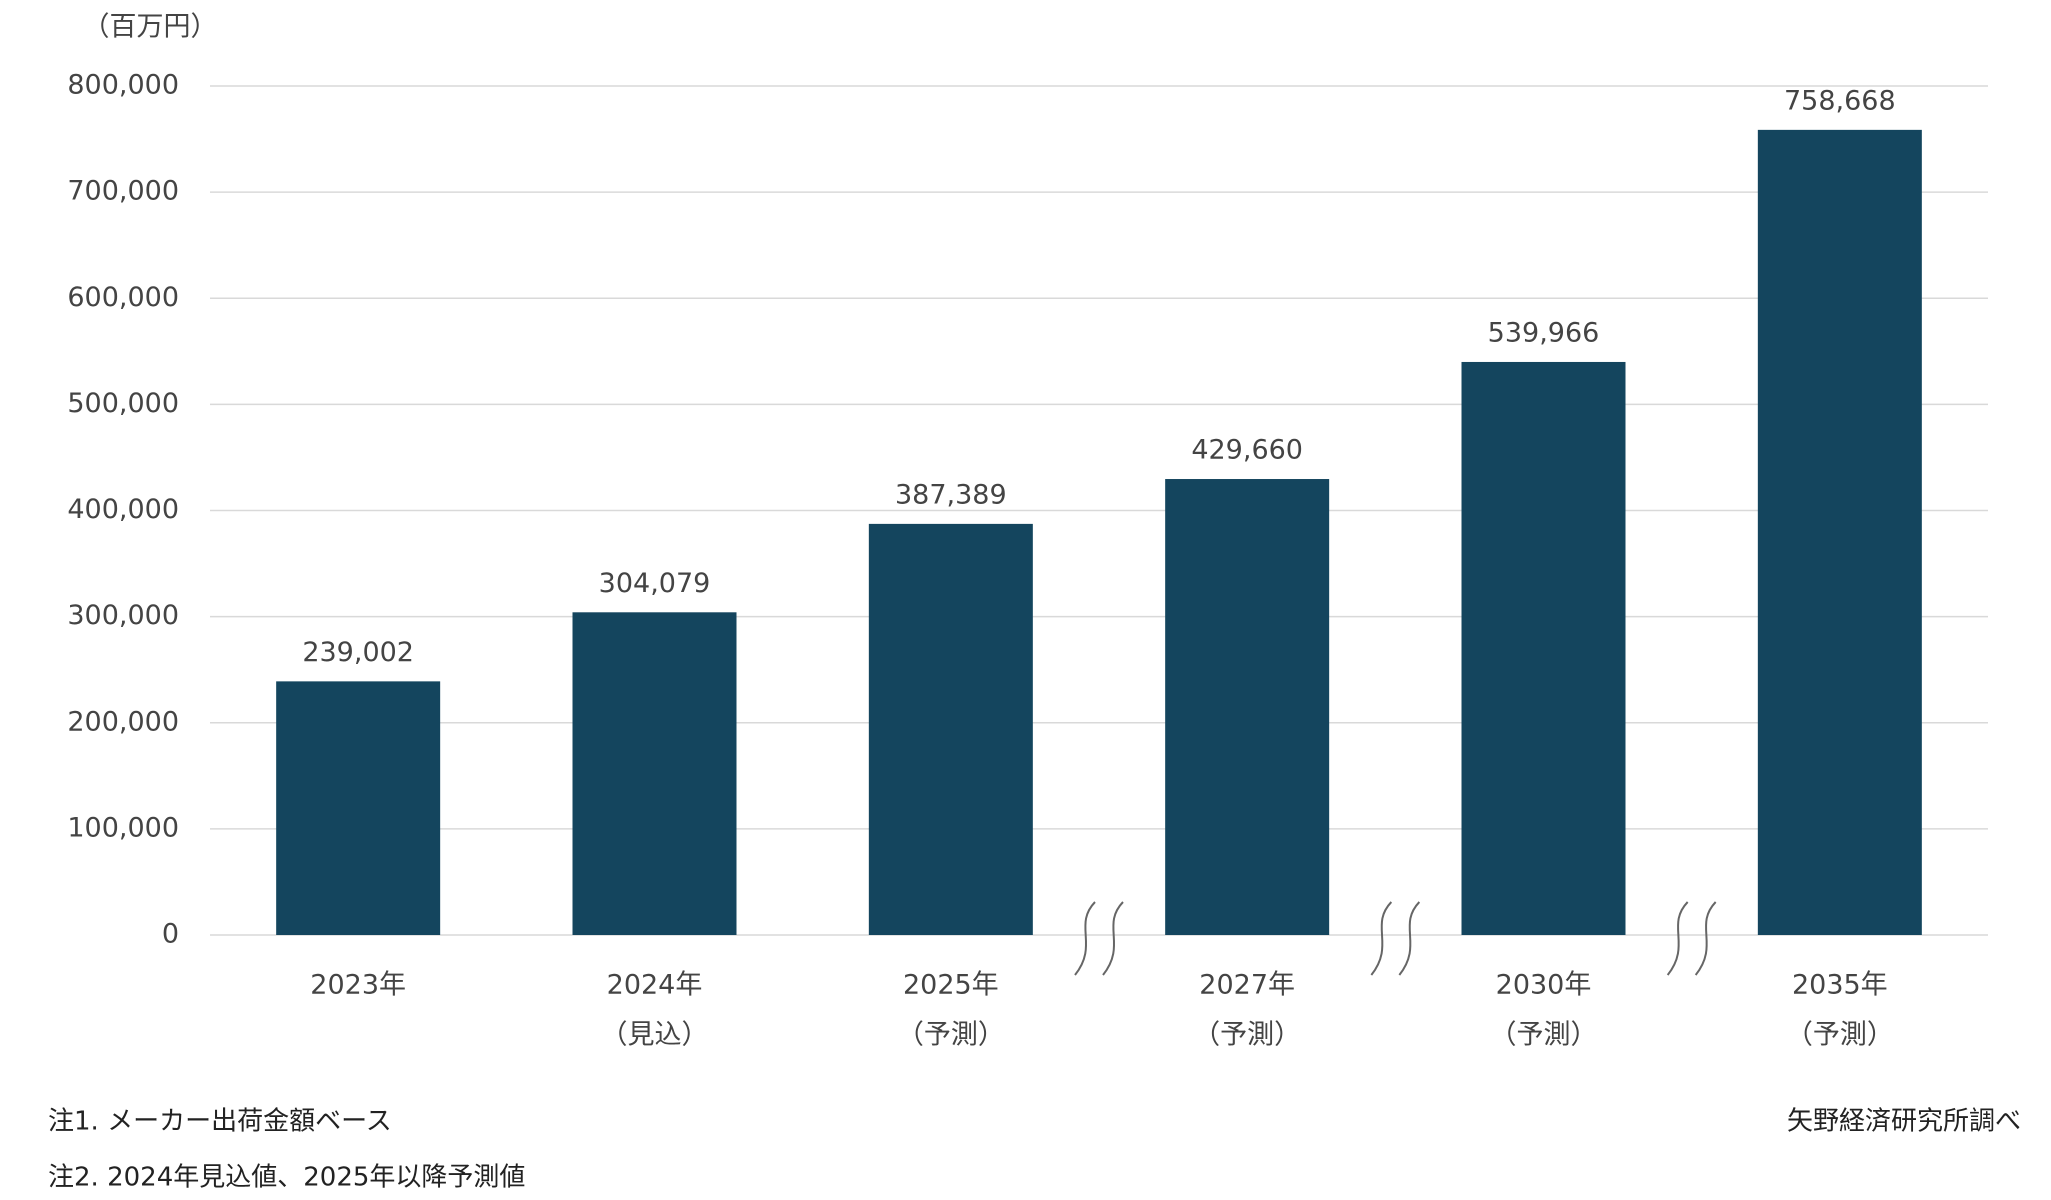 This screenshot has width=2051, height=1200. Describe the element at coordinates (123, 721) in the screenshot. I see `y-tick-label: 200,000` at that location.